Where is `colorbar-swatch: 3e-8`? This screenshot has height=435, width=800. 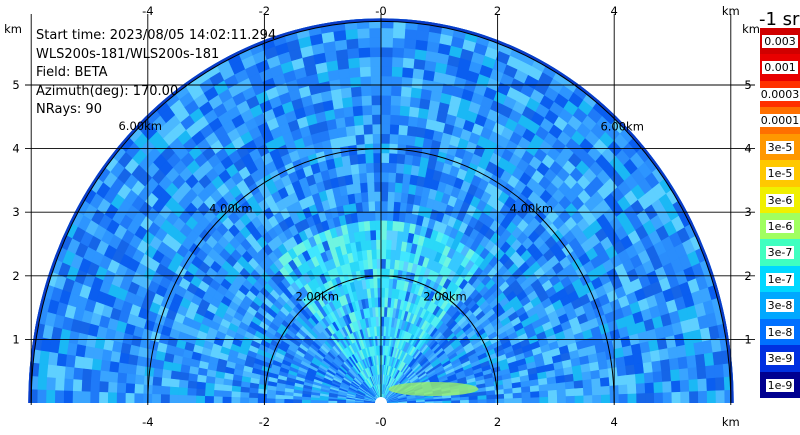
colorbar-swatch: 3e-8 is located at coordinates (780, 306).